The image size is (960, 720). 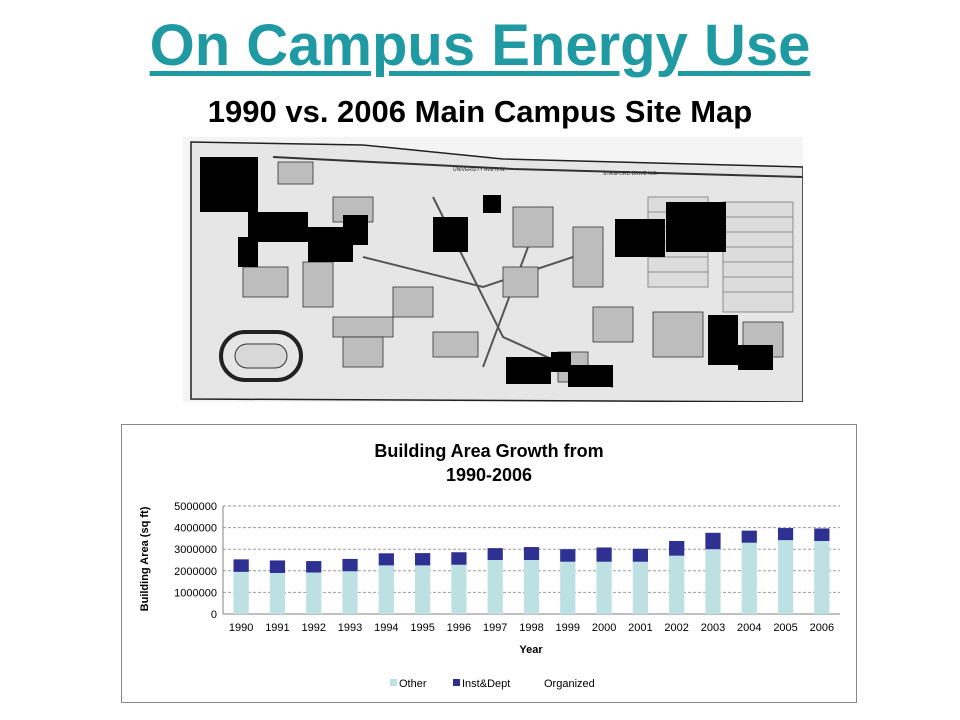 What do you see at coordinates (785, 534) in the screenshot?
I see `bar-inst-dept-2005` at bounding box center [785, 534].